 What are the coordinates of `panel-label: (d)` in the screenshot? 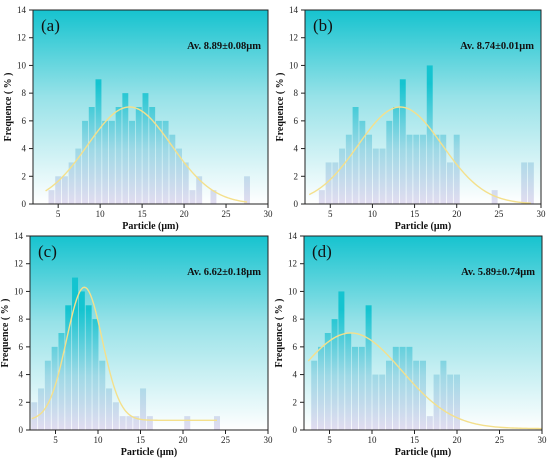 It's located at (322, 251).